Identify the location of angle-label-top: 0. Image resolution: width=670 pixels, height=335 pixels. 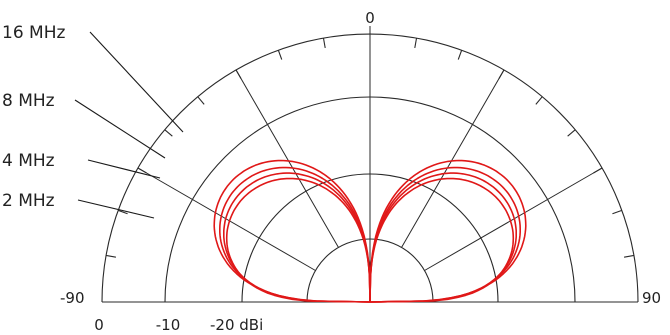
(370, 18).